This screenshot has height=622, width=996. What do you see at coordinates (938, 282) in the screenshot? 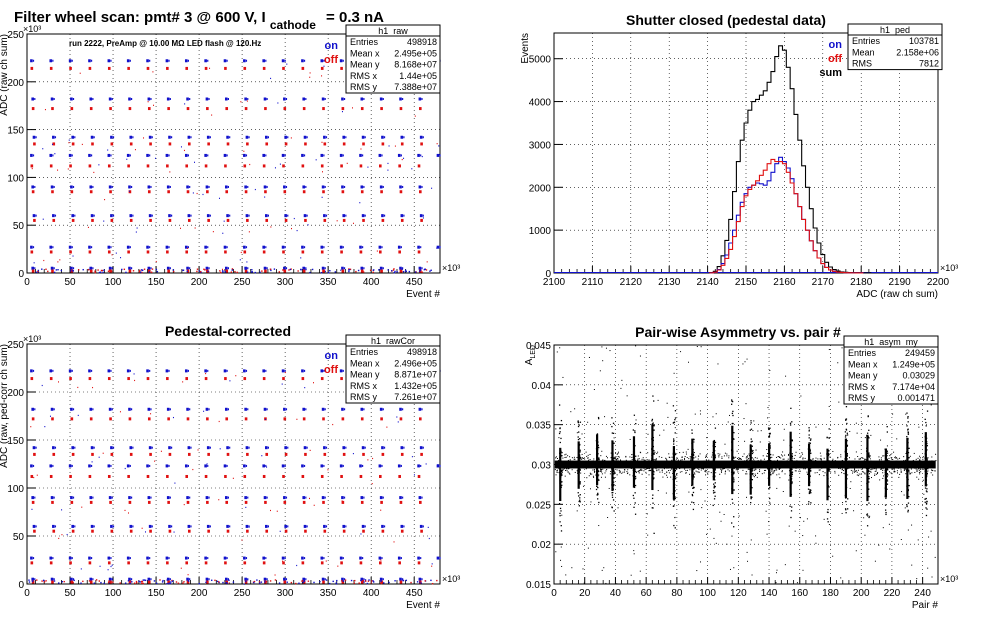
I see `x-tick-label: 2200` at bounding box center [938, 282].